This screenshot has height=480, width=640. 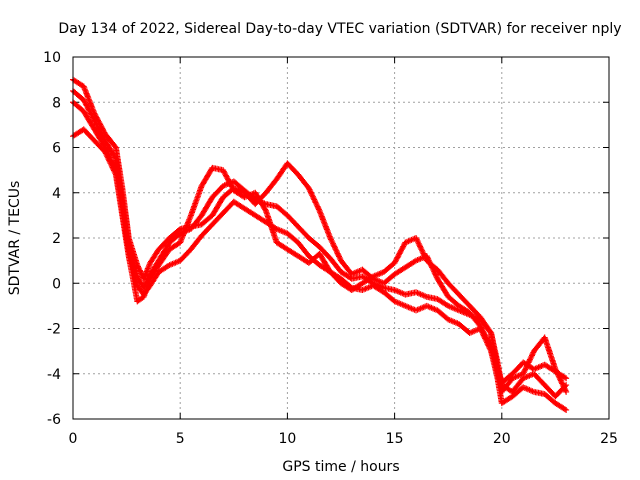 What do you see at coordinates (287, 439) in the screenshot?
I see `x-tick-label: 10` at bounding box center [287, 439].